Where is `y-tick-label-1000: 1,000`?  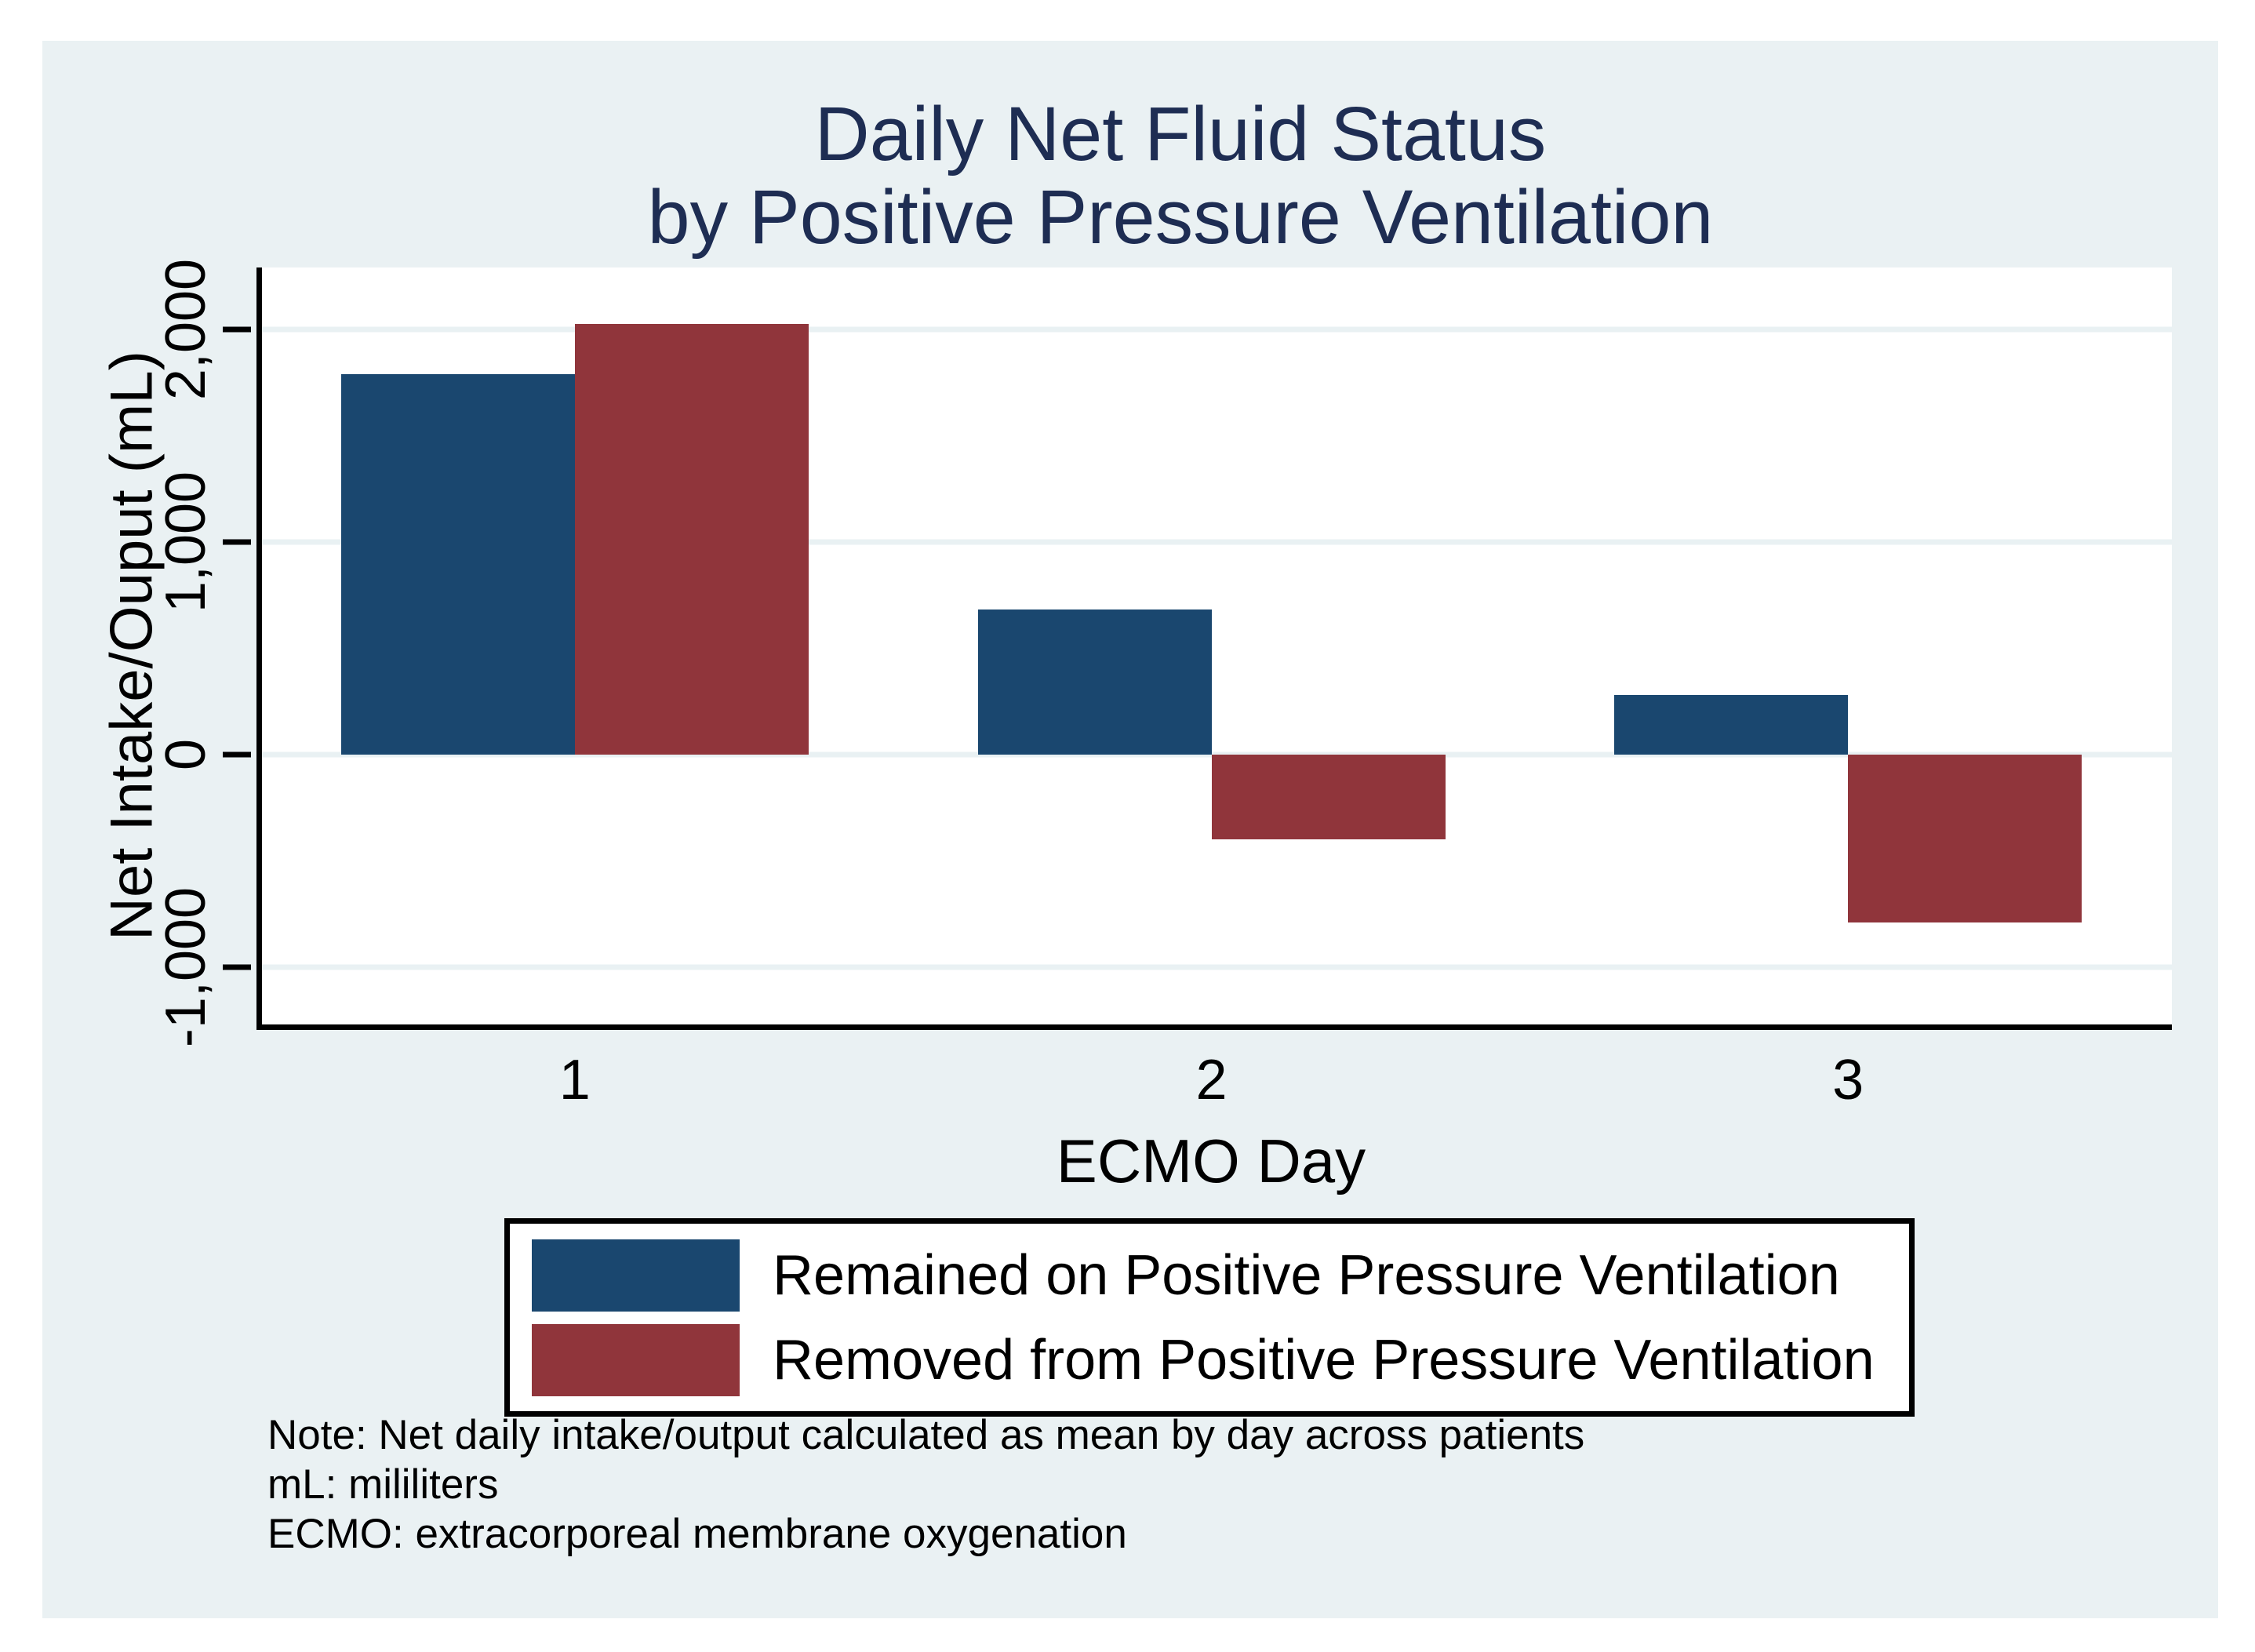 y-tick-label-1000: 1,000 is located at coordinates (186, 542).